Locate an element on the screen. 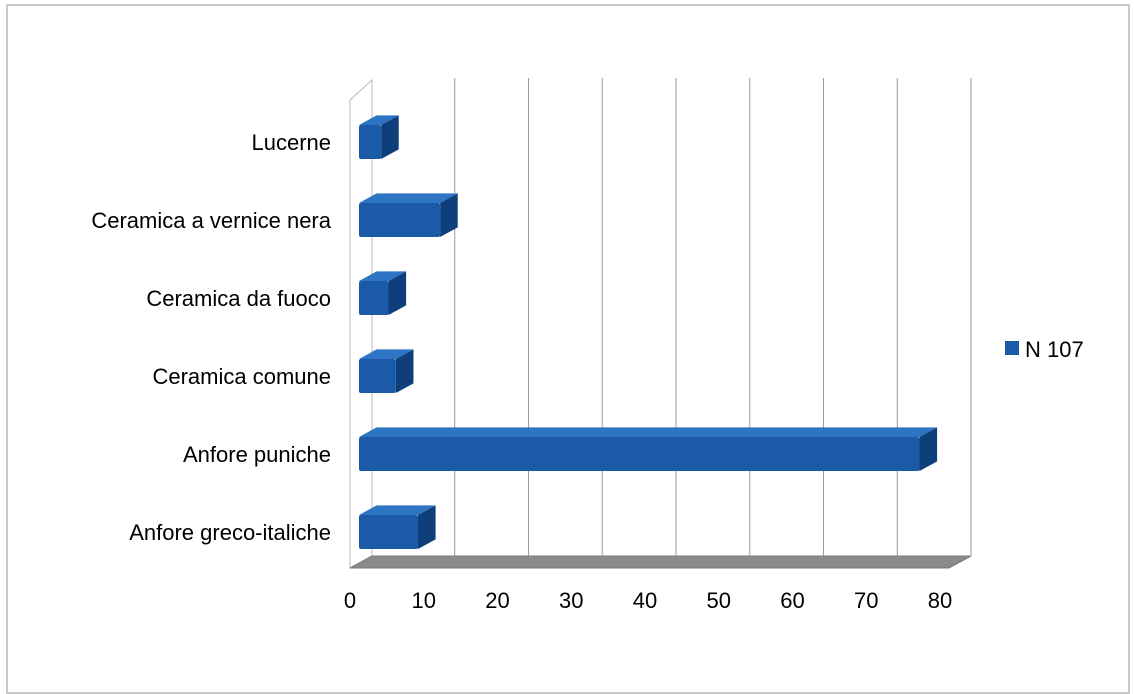  x-tick-label: 70 is located at coordinates (866, 600).